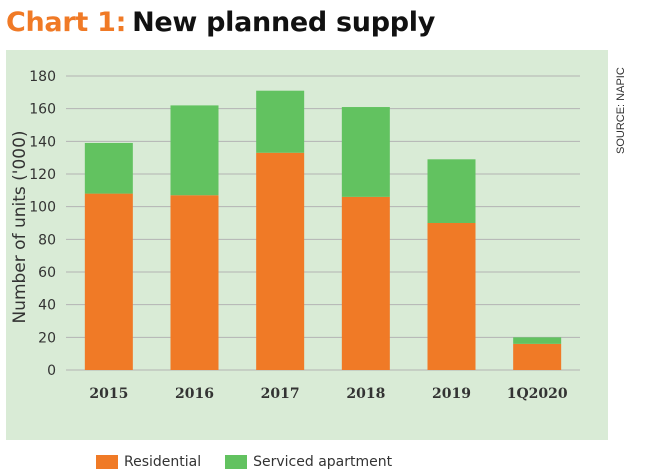 The width and height of the screenshot is (669, 470). I want to click on y-tick-label: 60, so click(47, 273).